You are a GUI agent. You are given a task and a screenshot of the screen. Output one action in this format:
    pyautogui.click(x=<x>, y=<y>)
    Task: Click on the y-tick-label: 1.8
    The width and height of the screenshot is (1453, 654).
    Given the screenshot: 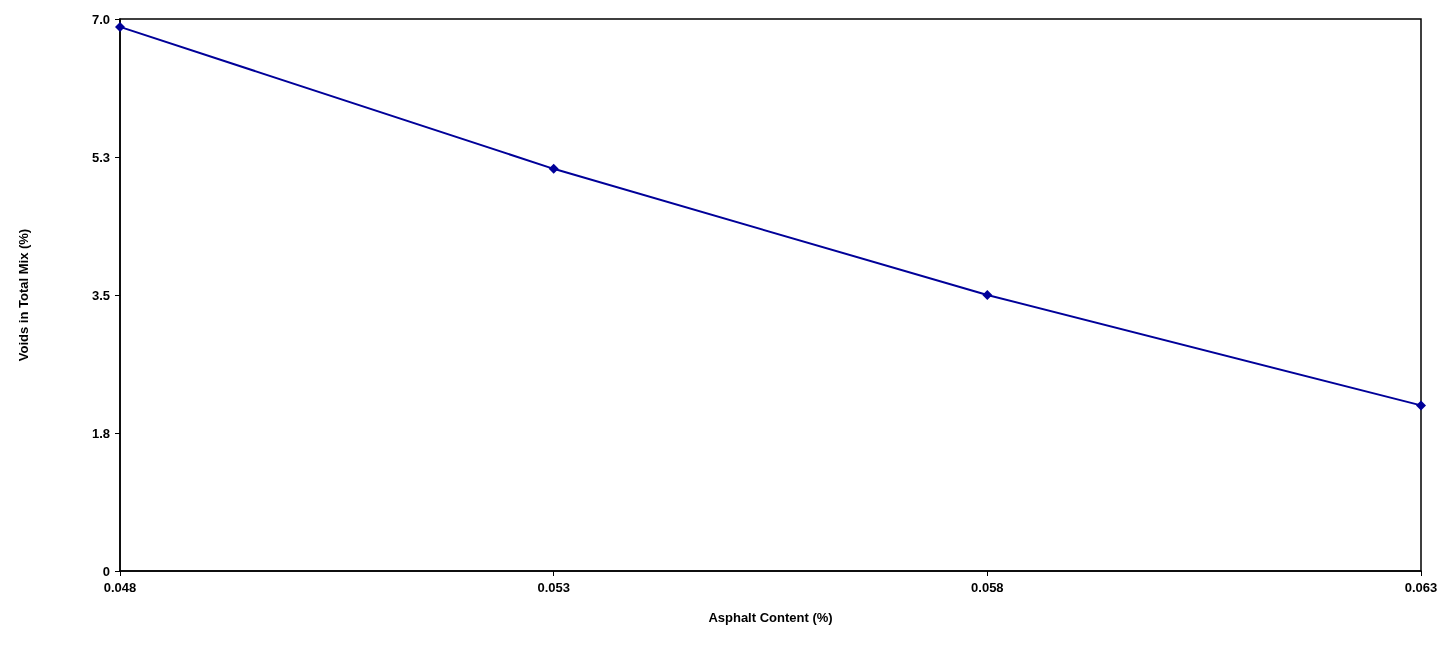 What is the action you would take?
    pyautogui.click(x=100, y=433)
    